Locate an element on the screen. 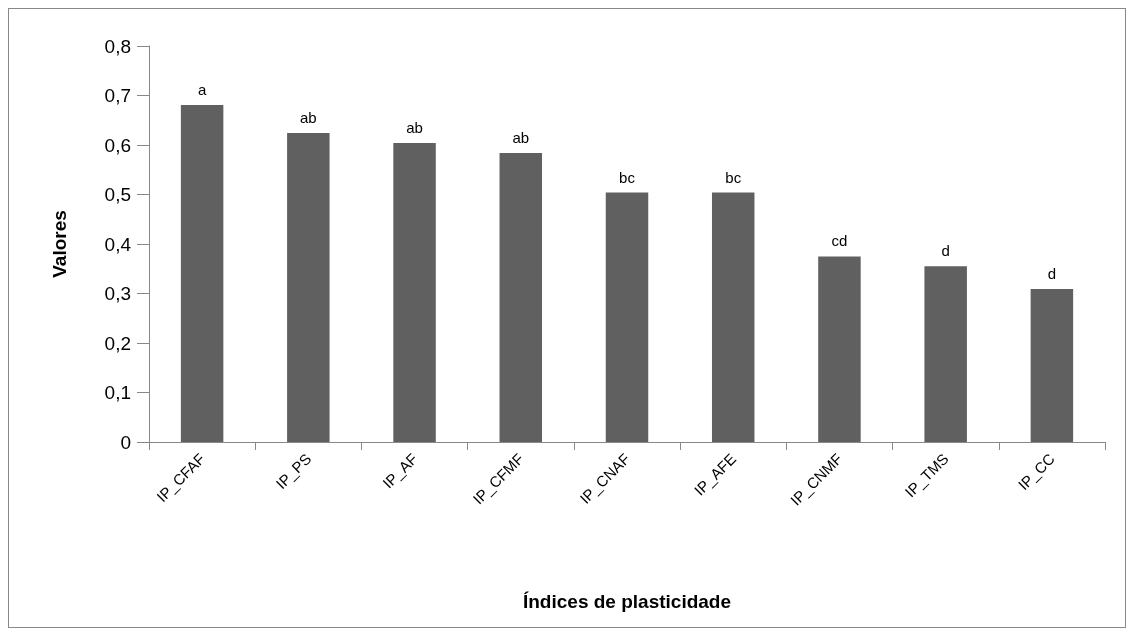 Image resolution: width=1136 pixels, height=639 pixels. y-tick-label: 0,6 is located at coordinates (117, 145).